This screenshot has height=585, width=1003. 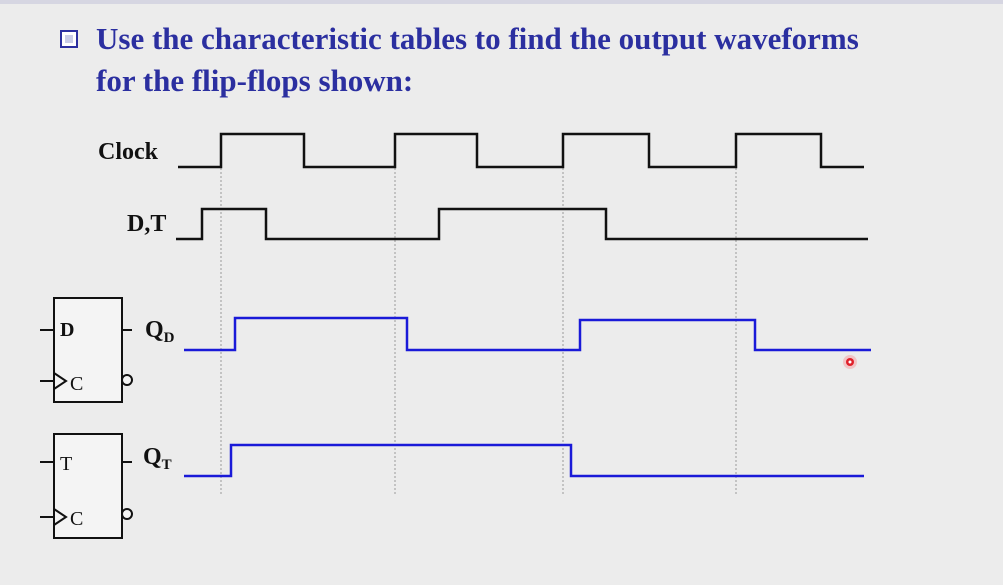 What do you see at coordinates (154, 330) in the screenshot?
I see `qd-label-main: Q` at bounding box center [154, 330].